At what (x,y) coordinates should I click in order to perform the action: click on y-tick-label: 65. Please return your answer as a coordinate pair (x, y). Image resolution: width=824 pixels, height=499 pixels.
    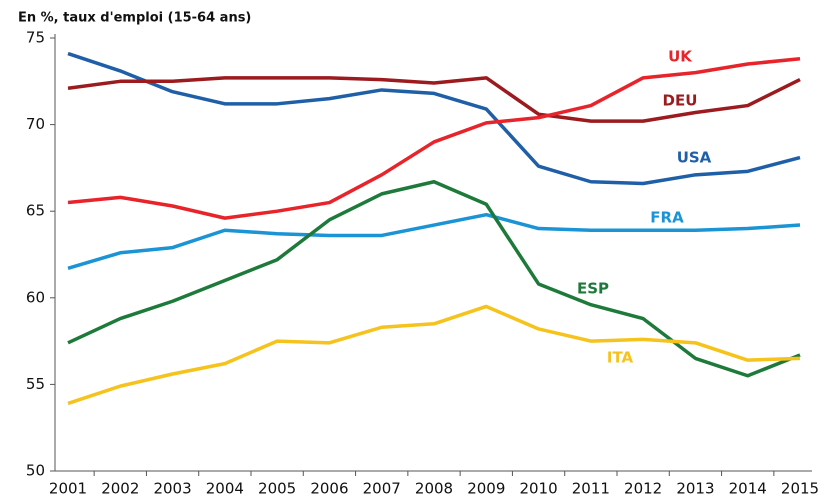
    Looking at the image, I should click on (35, 211).